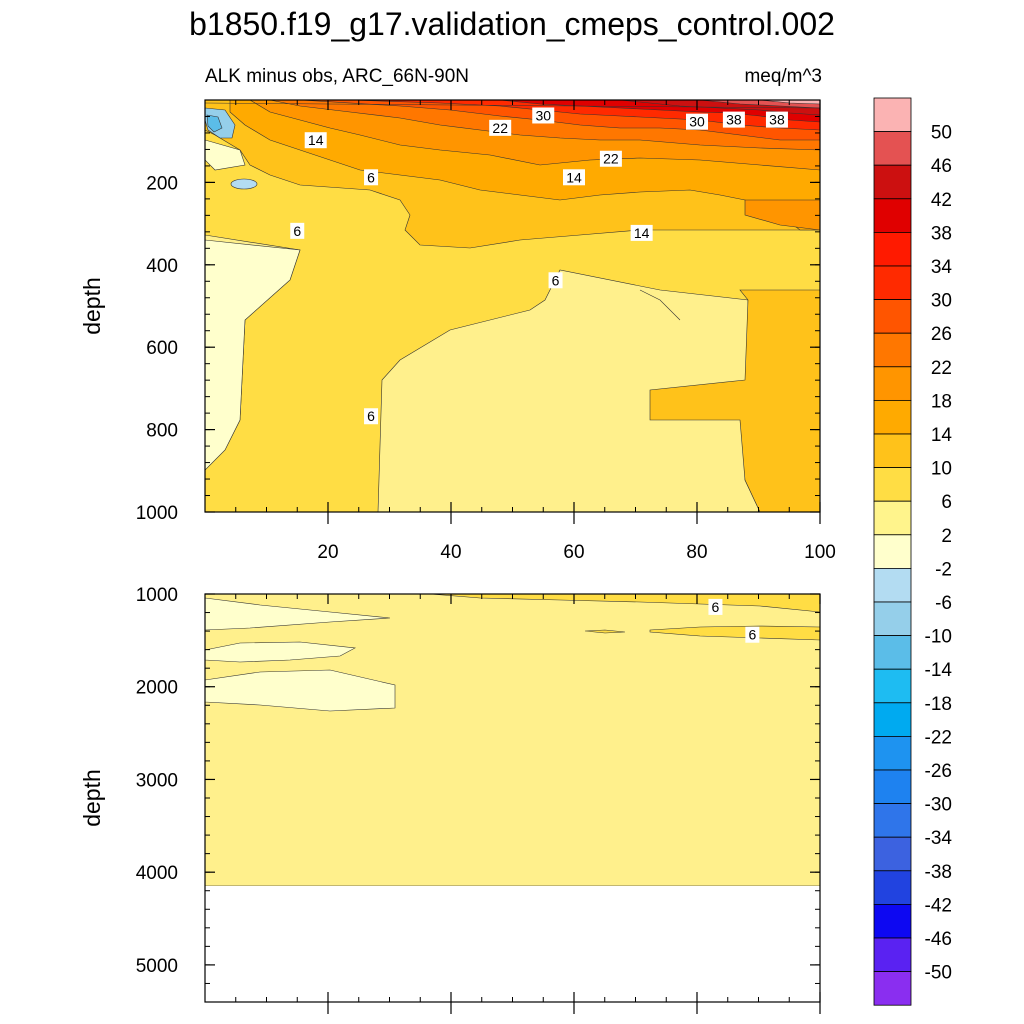 The width and height of the screenshot is (1024, 1024). What do you see at coordinates (939, 670) in the screenshot?
I see `colorbar-label: -14` at bounding box center [939, 670].